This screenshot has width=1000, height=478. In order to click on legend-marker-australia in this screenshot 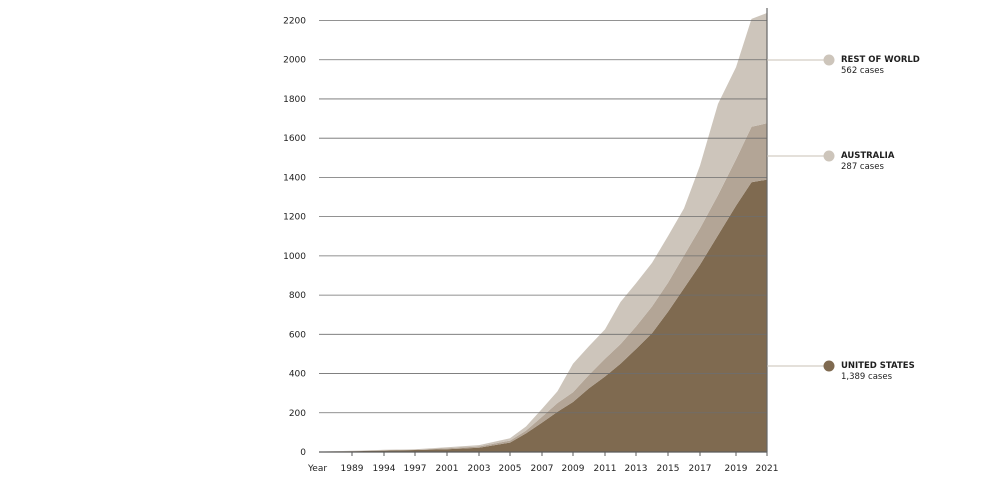, I will do `click(829, 156)`.